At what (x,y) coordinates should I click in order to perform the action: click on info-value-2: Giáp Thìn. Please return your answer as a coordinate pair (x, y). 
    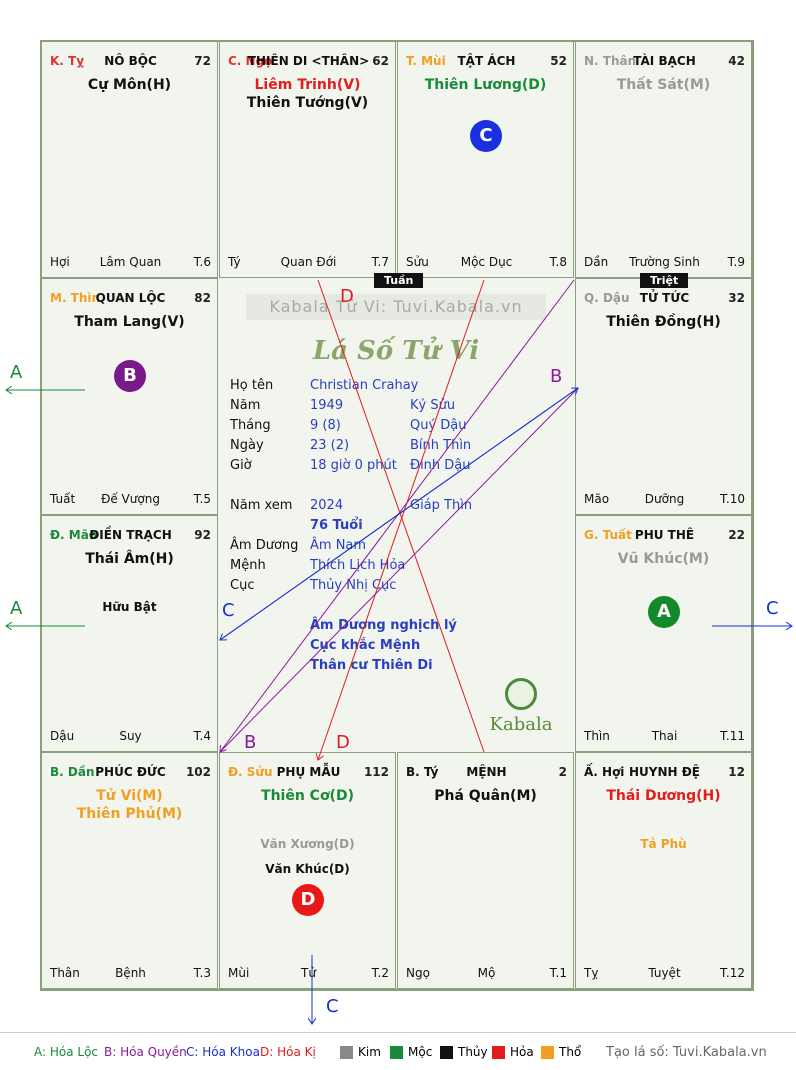
    Looking at the image, I should click on (441, 505).